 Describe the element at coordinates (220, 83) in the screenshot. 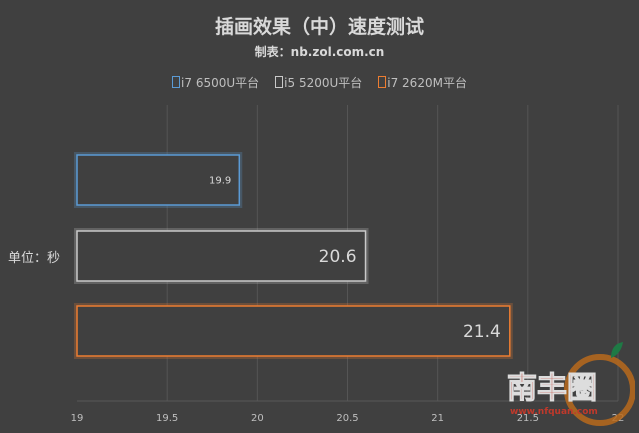

I see `legend-label: i7 6500U平台` at that location.